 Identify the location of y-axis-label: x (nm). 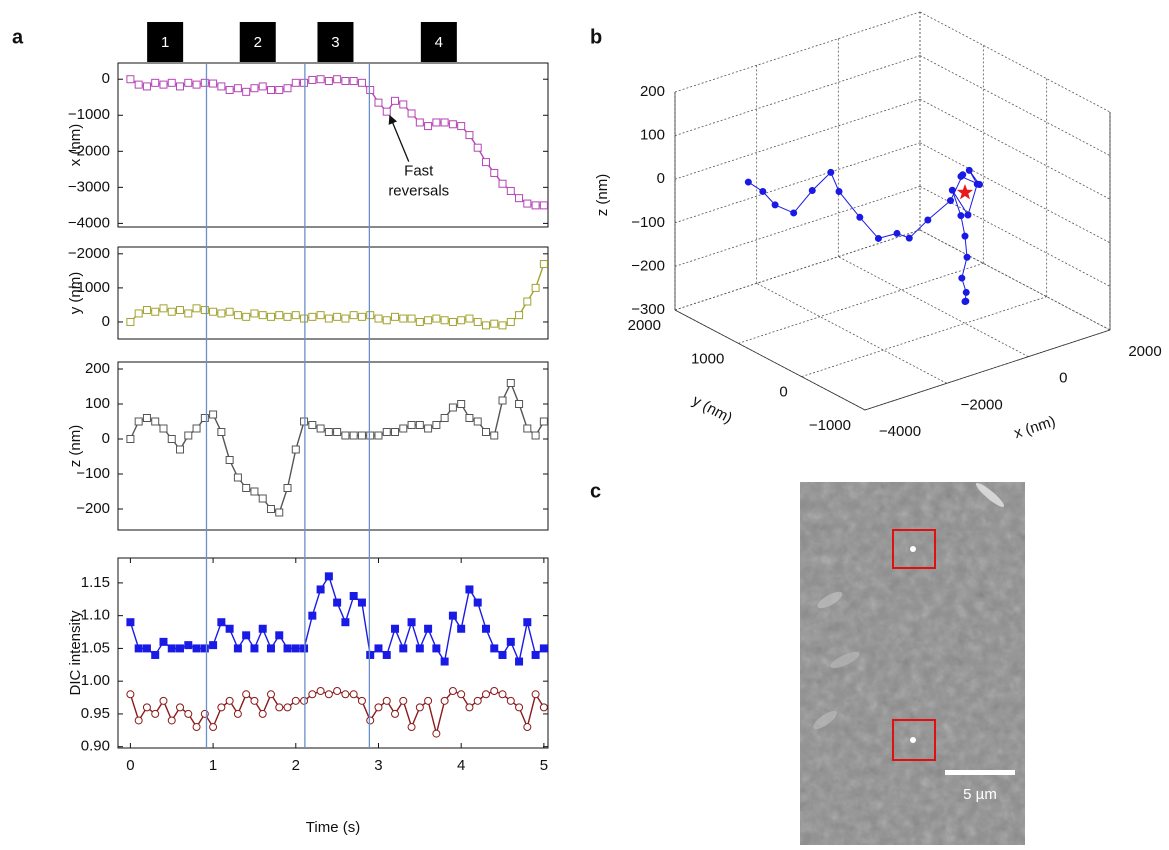
(75, 145).